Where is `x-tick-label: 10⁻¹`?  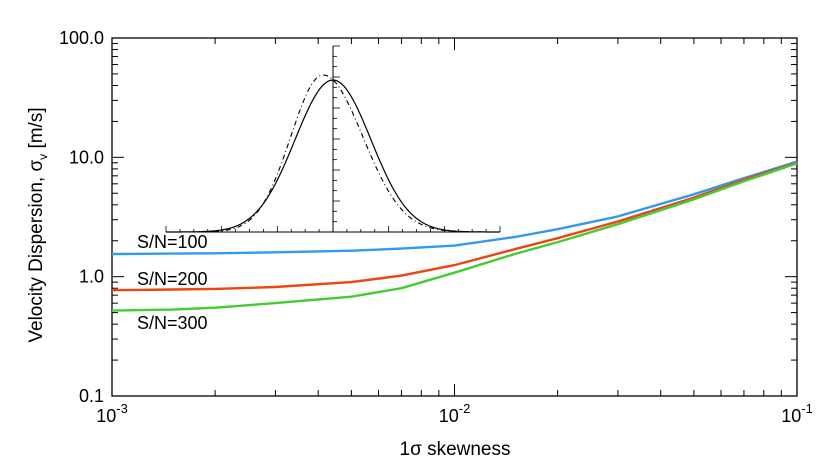
x-tick-label: 10⁻¹ is located at coordinates (797, 413).